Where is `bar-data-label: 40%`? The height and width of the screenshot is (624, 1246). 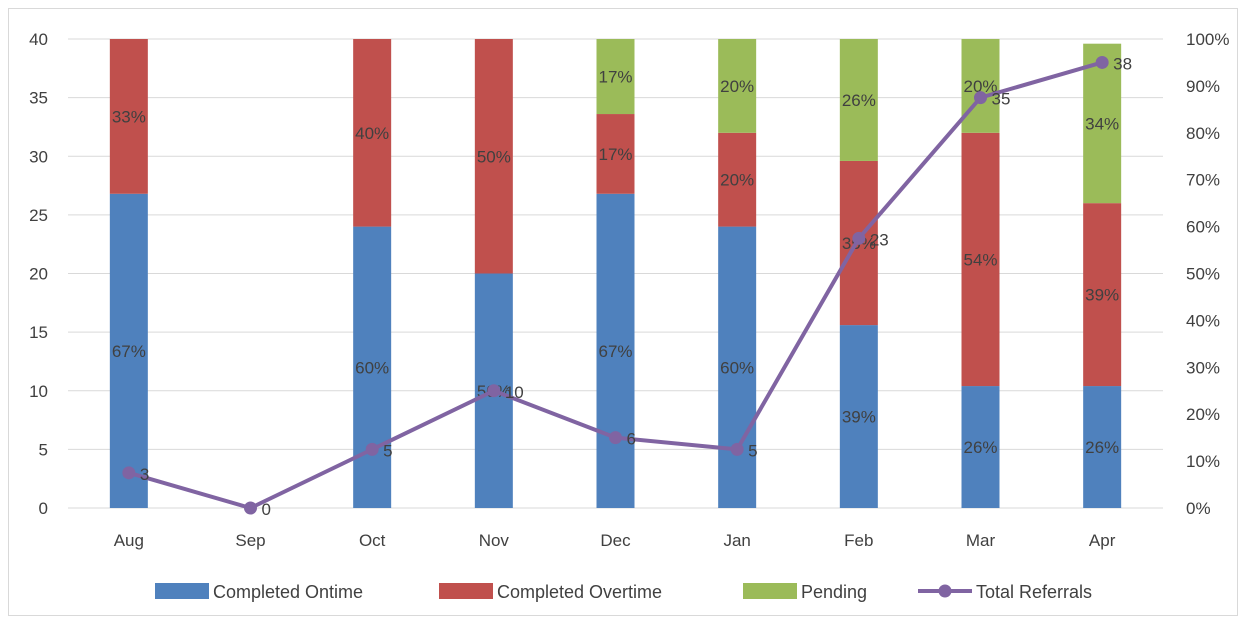
bar-data-label: 40% is located at coordinates (372, 133).